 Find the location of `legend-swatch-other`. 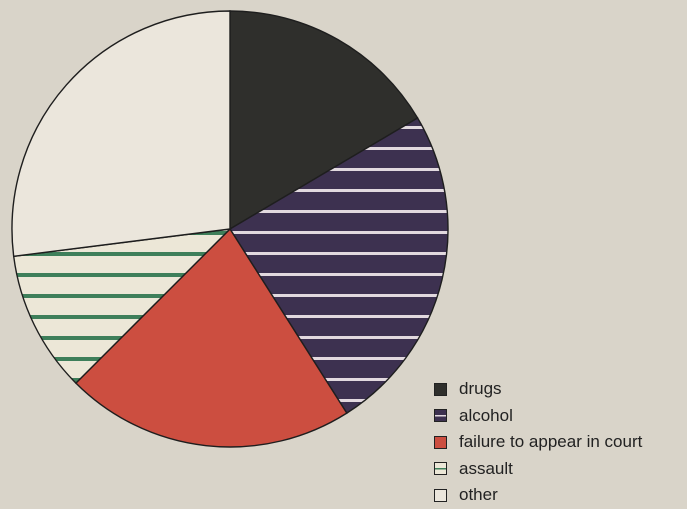

legend-swatch-other is located at coordinates (440, 495).